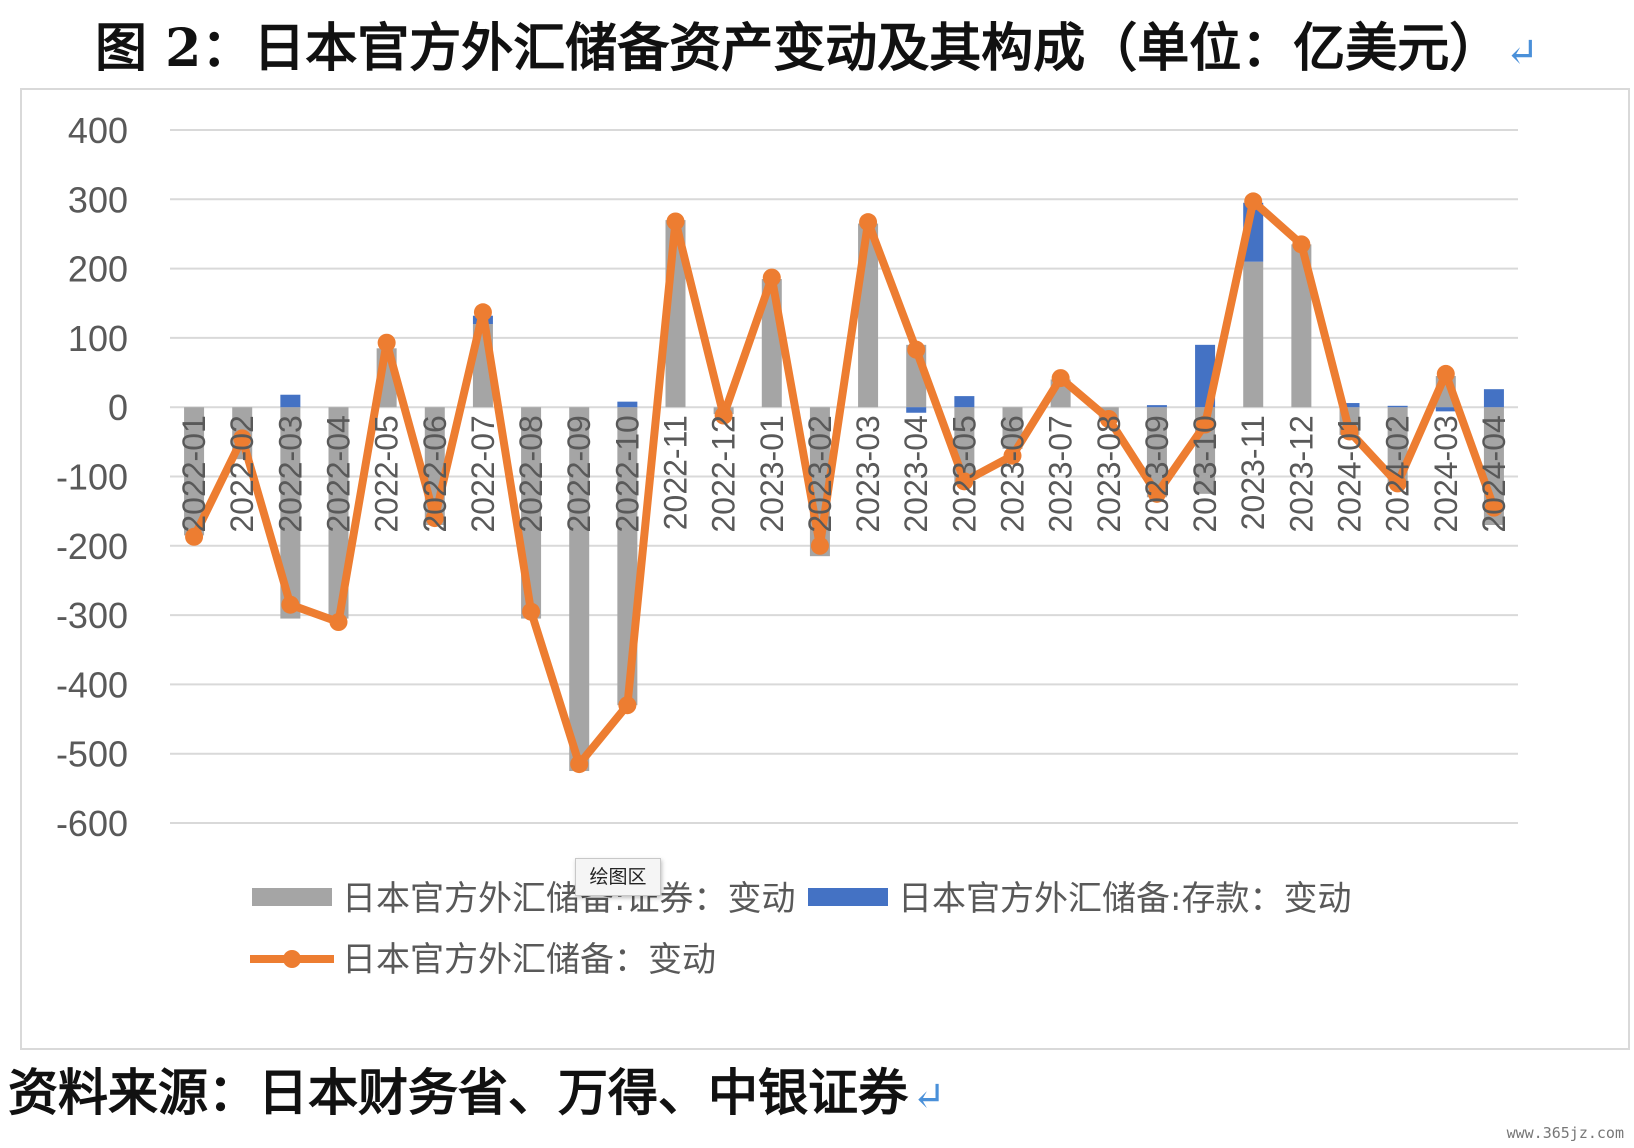 This screenshot has width=1634, height=1148. Describe the element at coordinates (1494, 473) in the screenshot. I see `x-tick-label: 2024-04` at that location.